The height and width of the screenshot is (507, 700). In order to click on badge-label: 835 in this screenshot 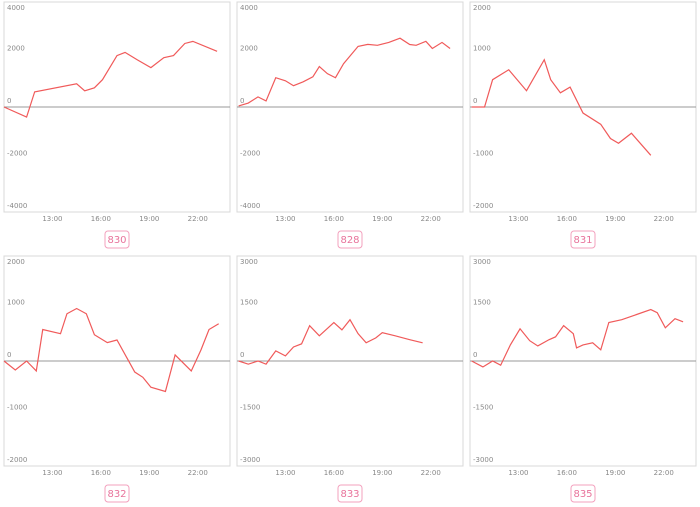, I will do `click(582, 494)`.